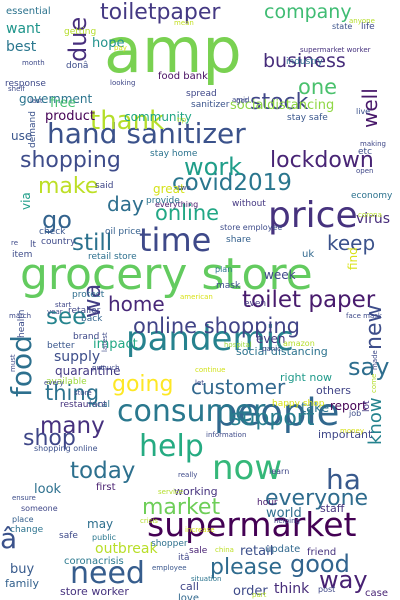 The image size is (400, 600). I want to click on word: live, so click(363, 111).